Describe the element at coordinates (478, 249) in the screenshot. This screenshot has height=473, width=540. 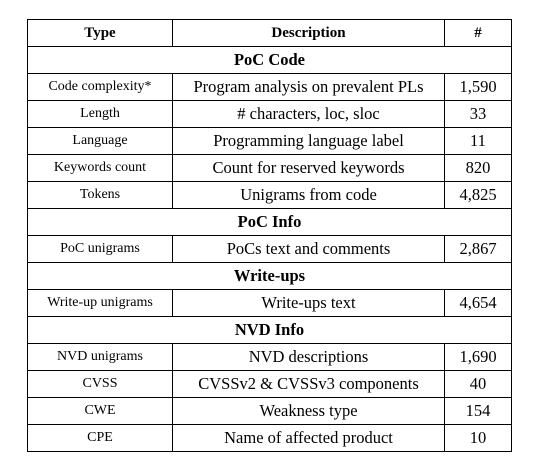
I see `row-count: 2,867` at that location.